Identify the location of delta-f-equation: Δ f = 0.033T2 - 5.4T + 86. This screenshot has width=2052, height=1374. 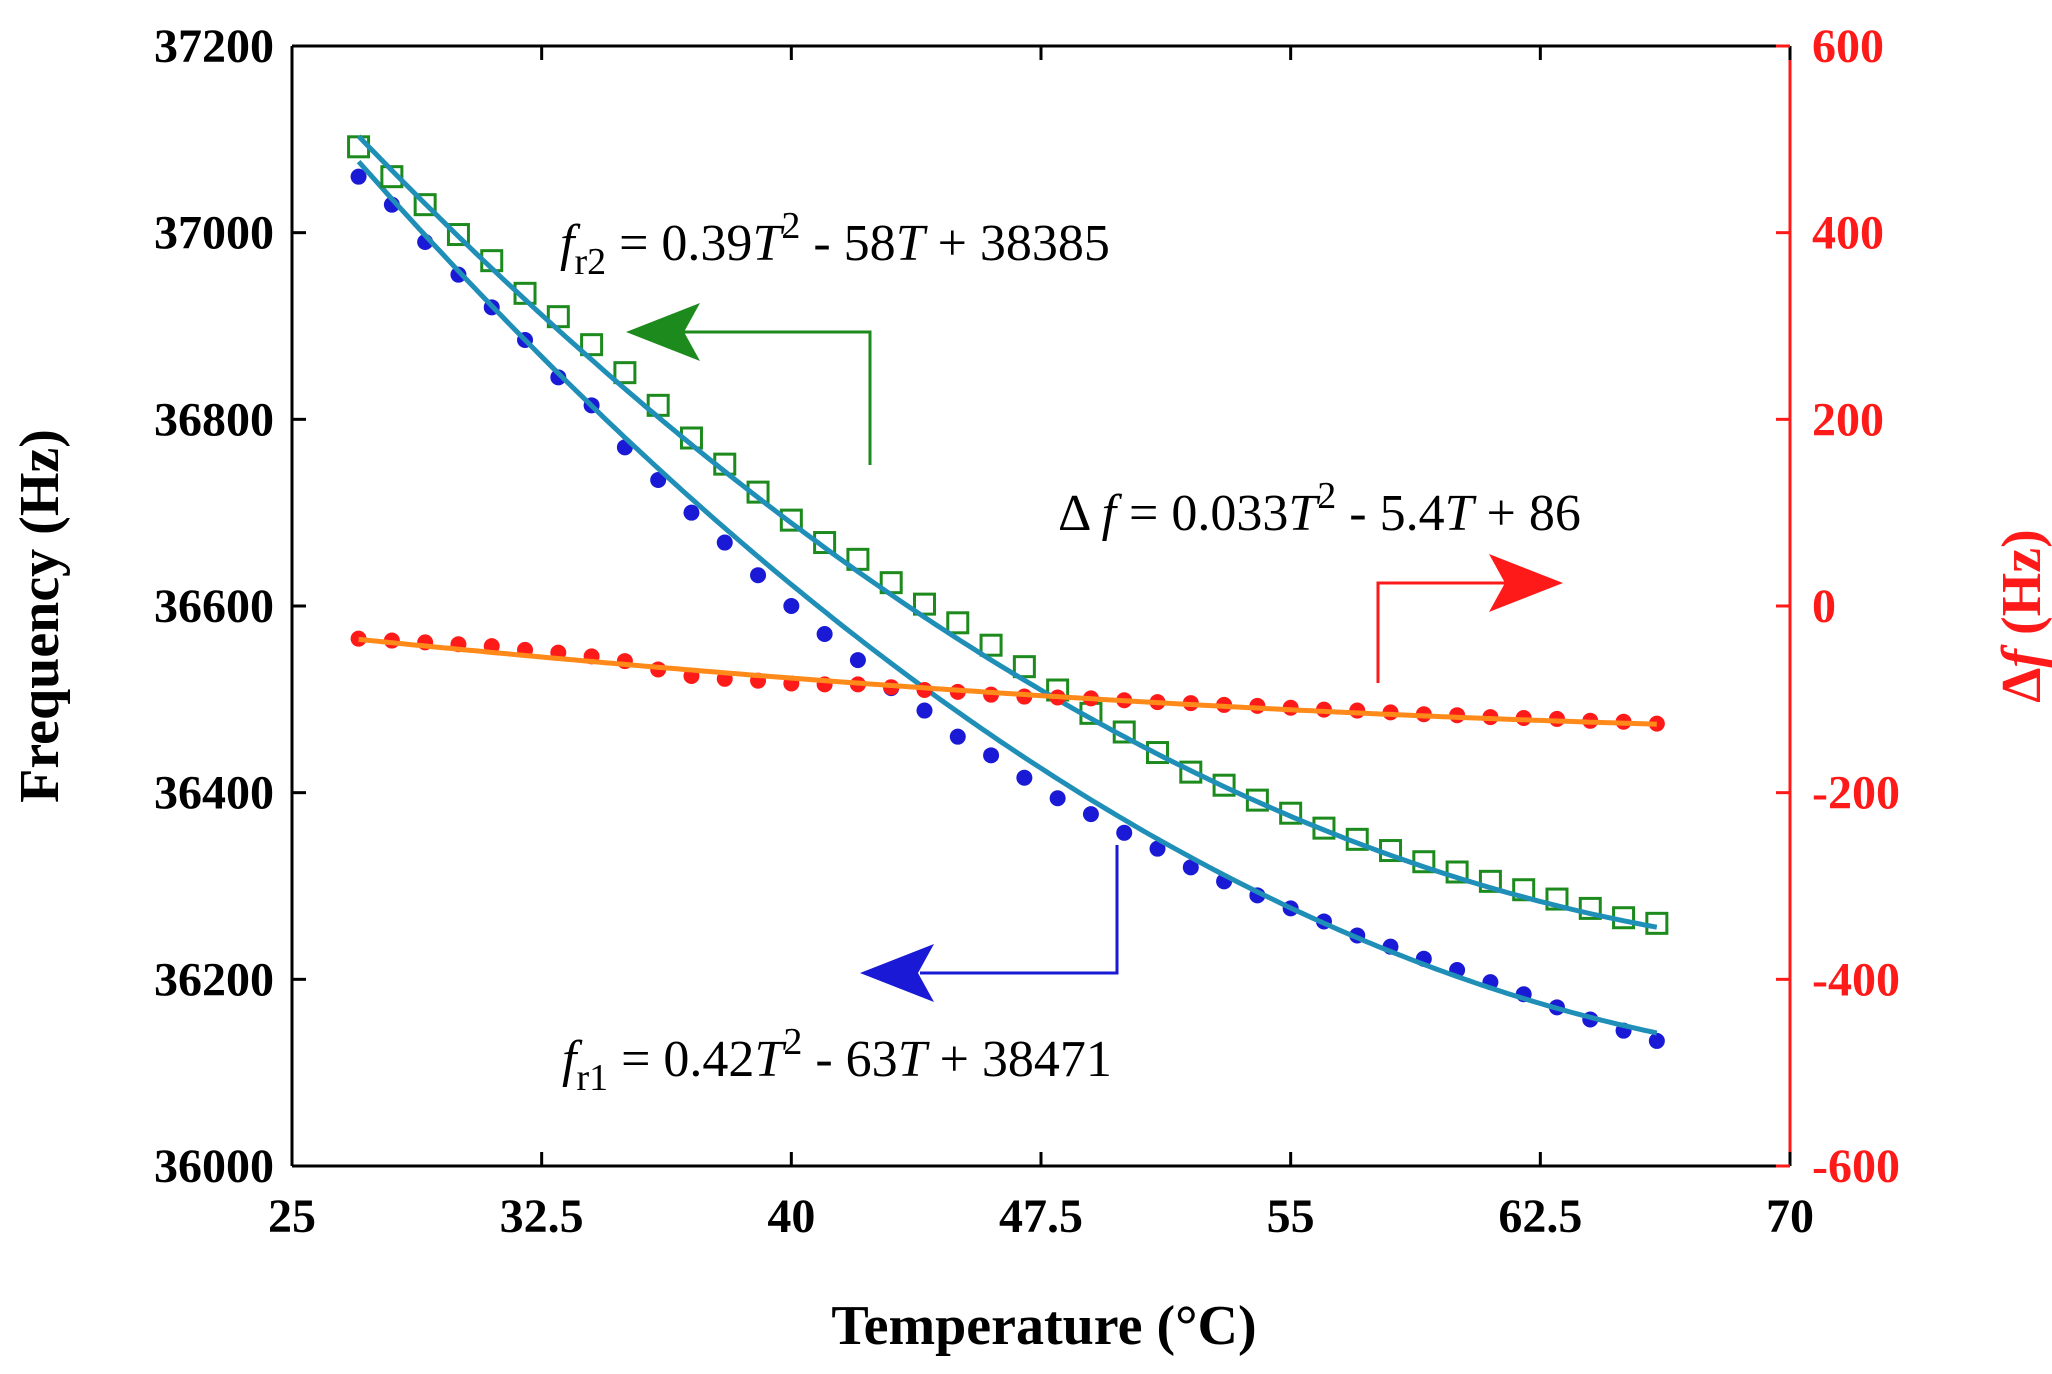
(1319, 508).